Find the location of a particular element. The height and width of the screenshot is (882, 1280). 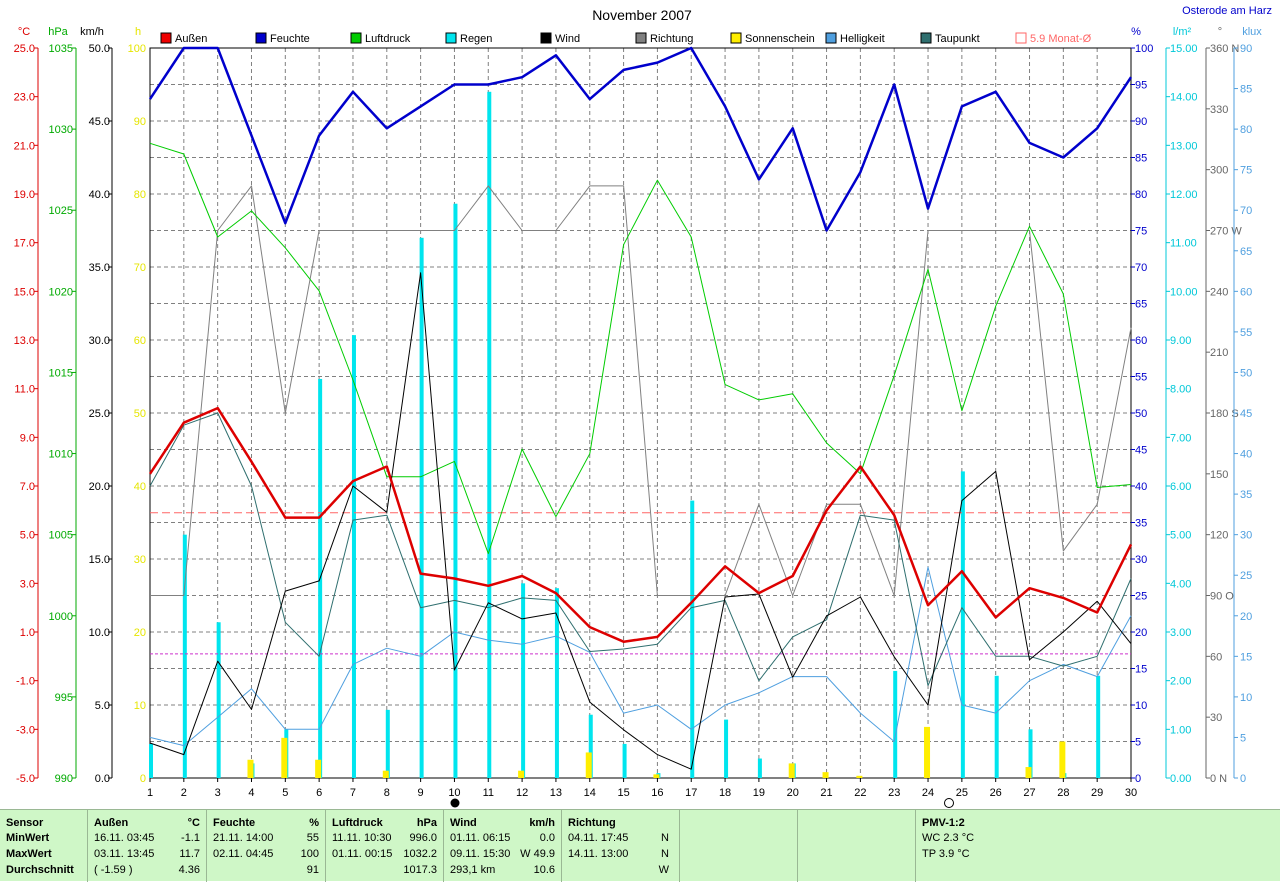

light-tick-label-3: 75 is located at coordinates (1246, 171).